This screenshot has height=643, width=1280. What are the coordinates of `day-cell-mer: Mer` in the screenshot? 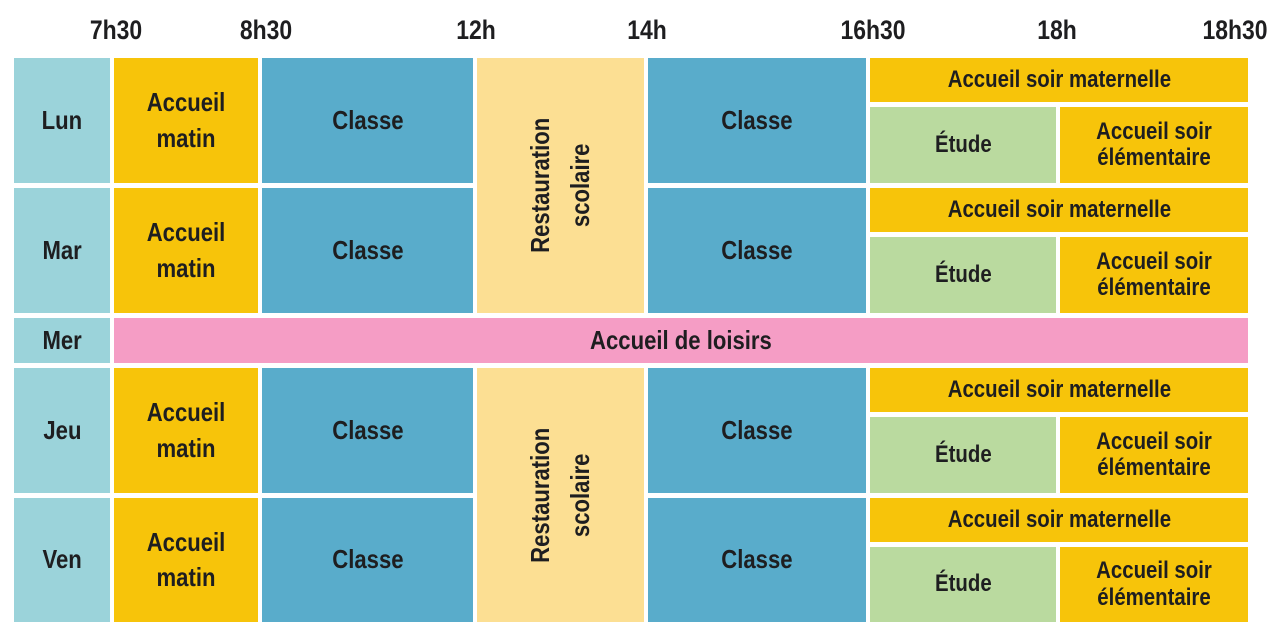 It's located at (62, 340).